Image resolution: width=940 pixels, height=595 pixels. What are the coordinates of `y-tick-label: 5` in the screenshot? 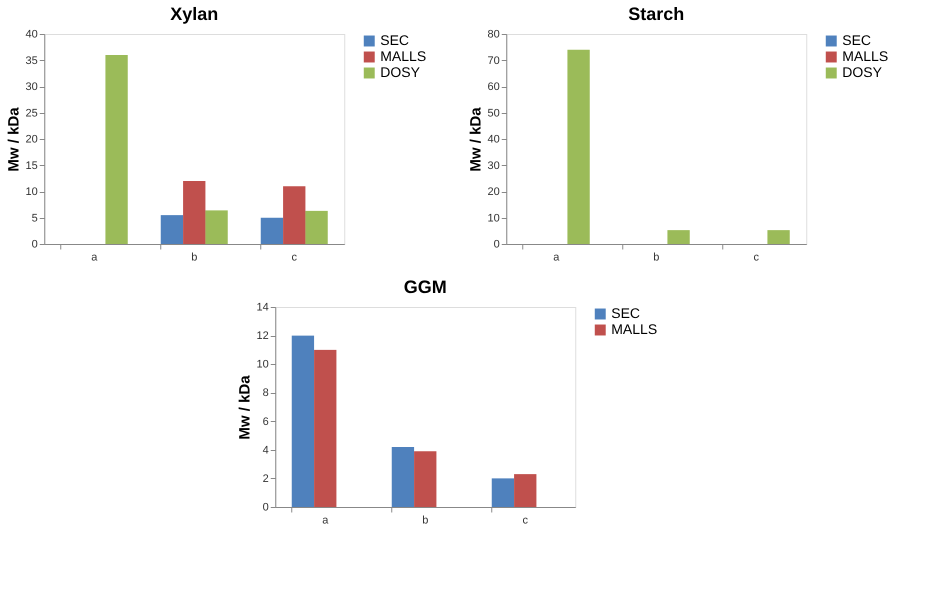 It's located at (35, 218).